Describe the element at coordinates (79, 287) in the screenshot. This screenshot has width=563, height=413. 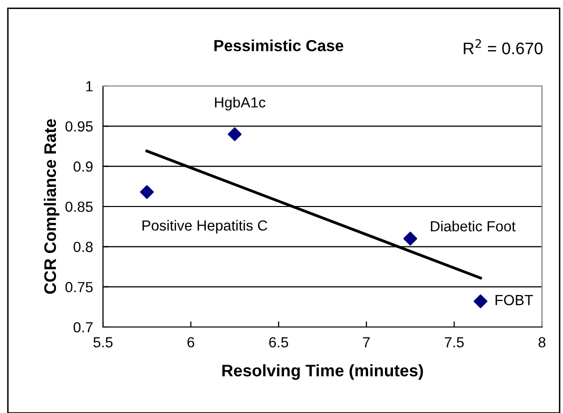
I see `y-tick-label: 0.75` at that location.